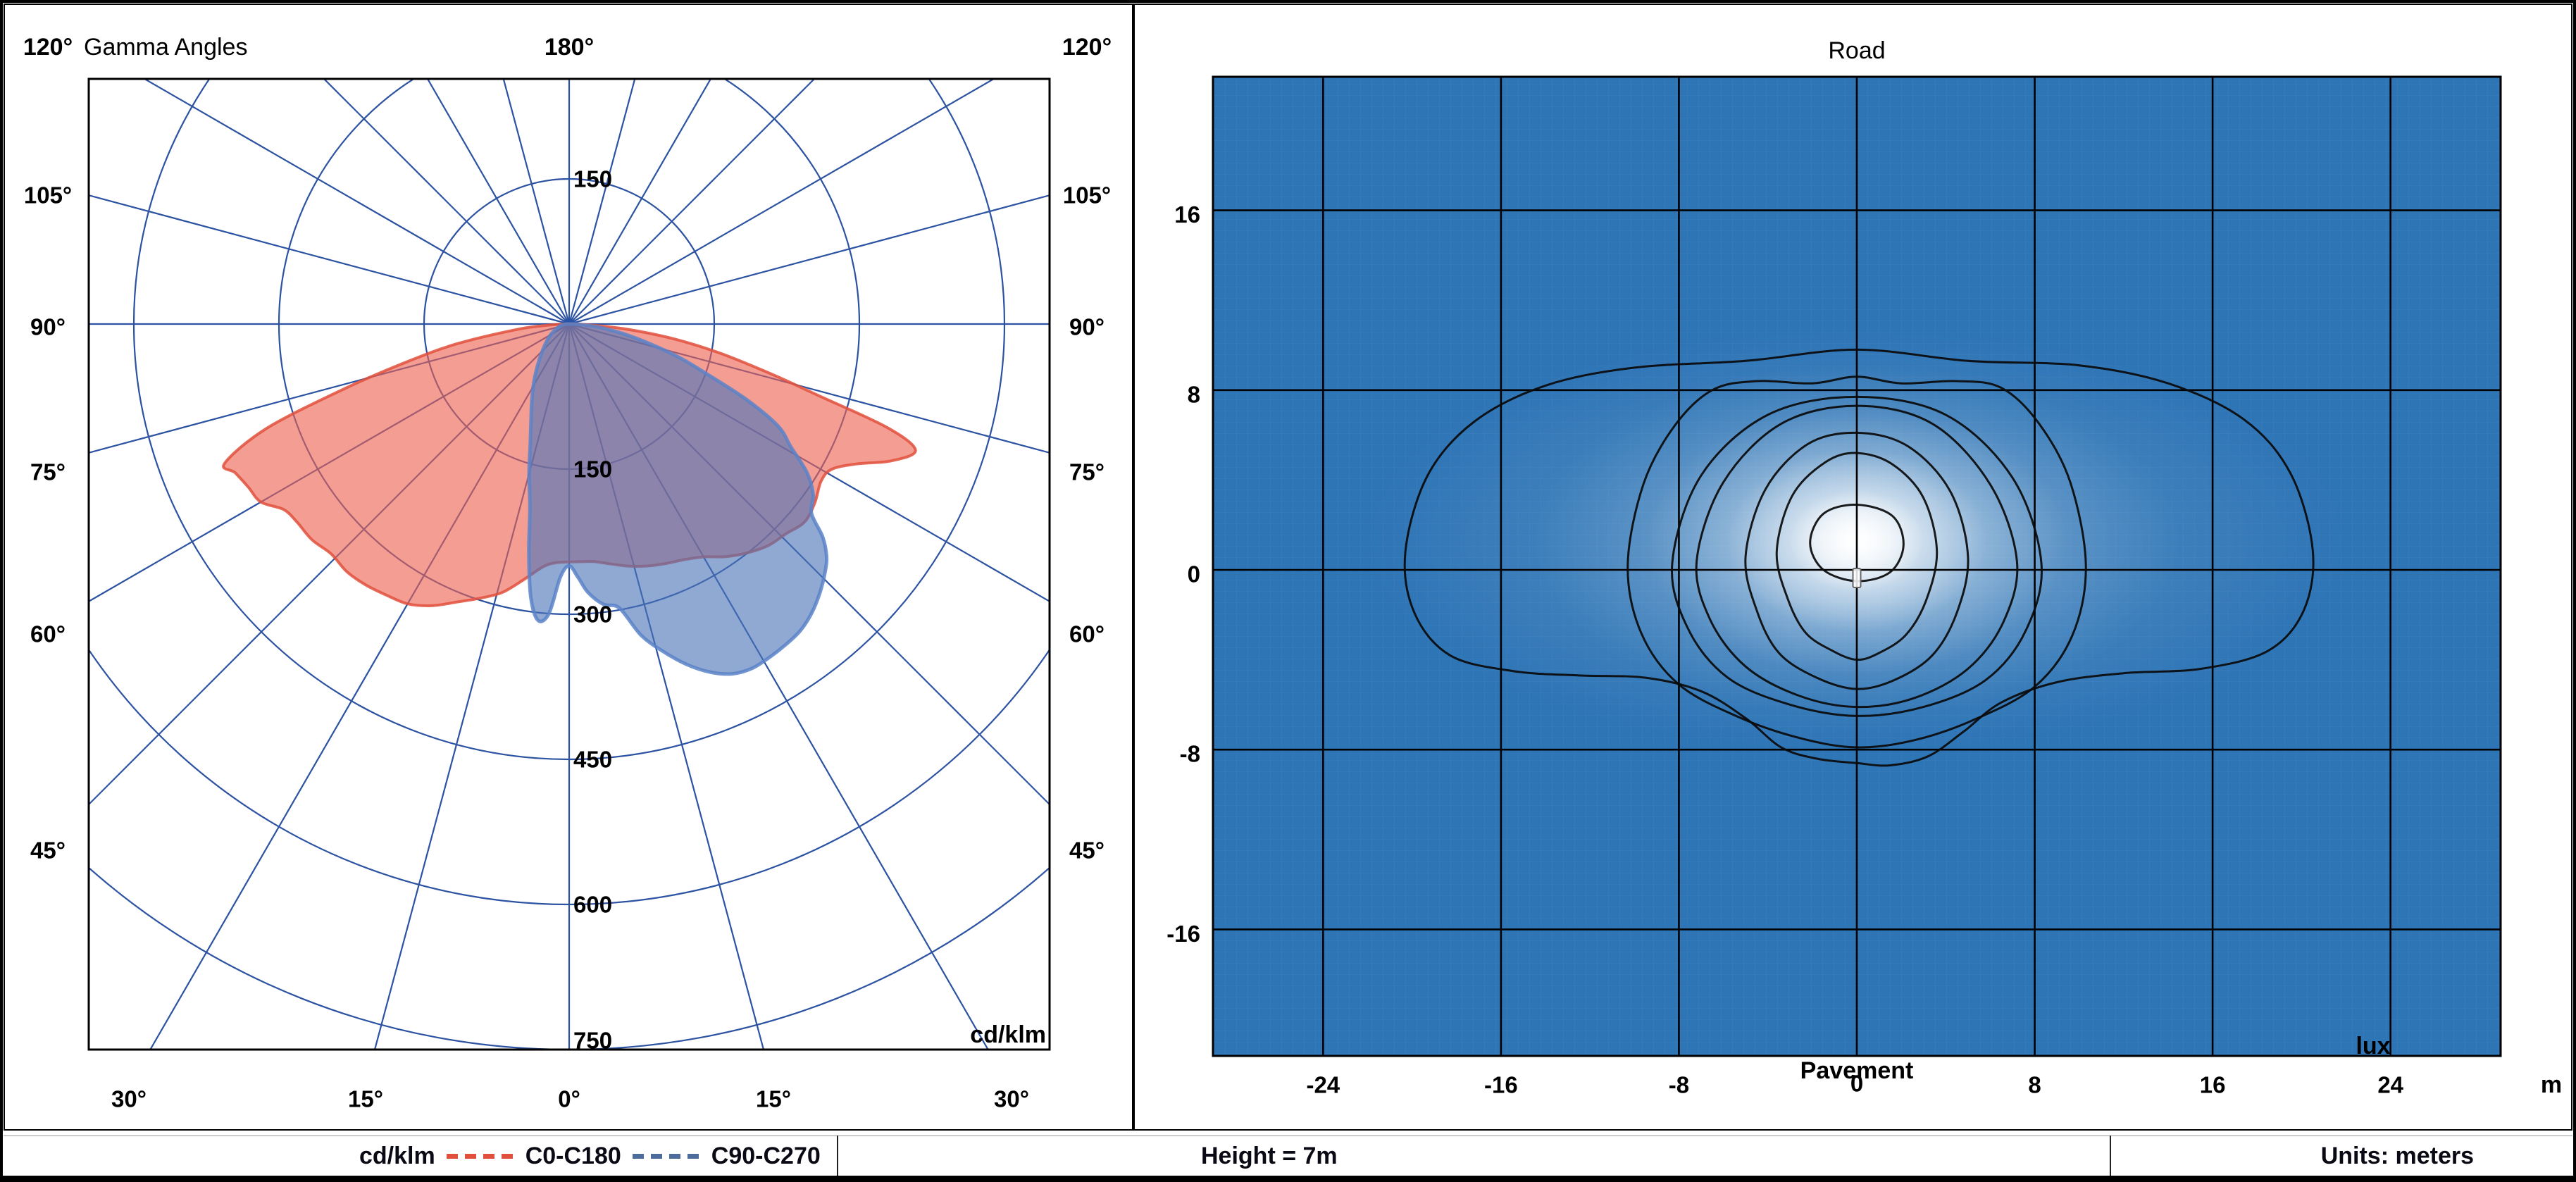  What do you see at coordinates (48, 47) in the screenshot?
I see `gamma-corner-left-label: 120°` at bounding box center [48, 47].